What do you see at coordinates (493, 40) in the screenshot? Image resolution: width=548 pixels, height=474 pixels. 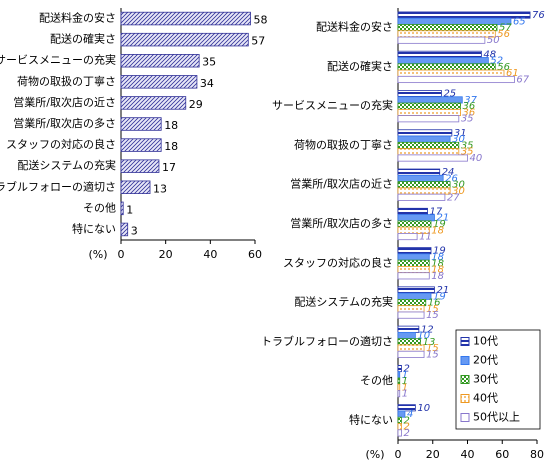 I see `value-label: 50` at bounding box center [493, 40].